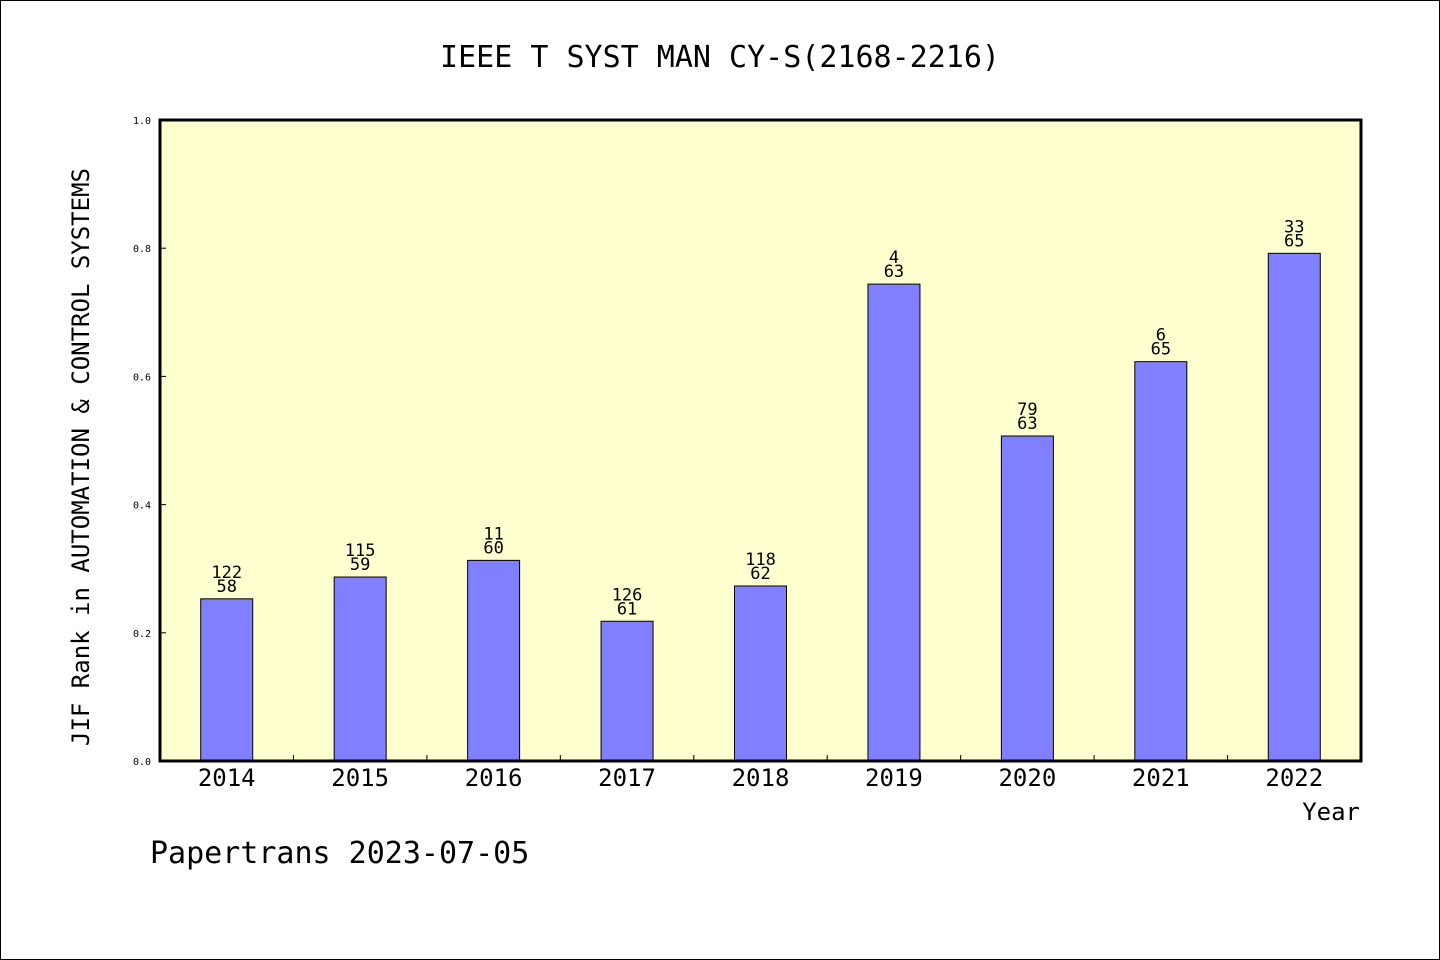 Image resolution: width=1440 pixels, height=960 pixels. Describe the element at coordinates (360, 778) in the screenshot. I see `x-tick-label-2015: 2015` at that location.